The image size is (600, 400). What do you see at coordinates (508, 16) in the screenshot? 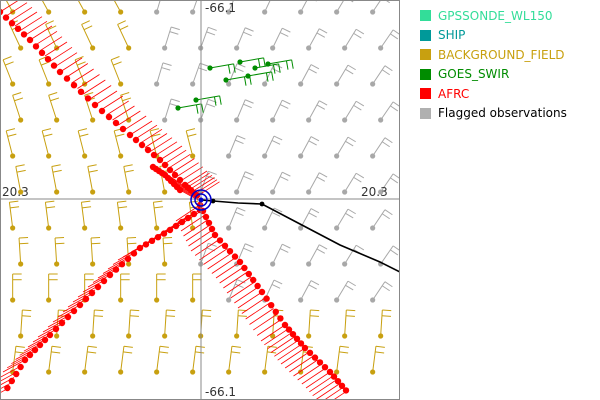
I see `legend-item-gpssonde: GPSSONDE_WL150` at bounding box center [508, 16].